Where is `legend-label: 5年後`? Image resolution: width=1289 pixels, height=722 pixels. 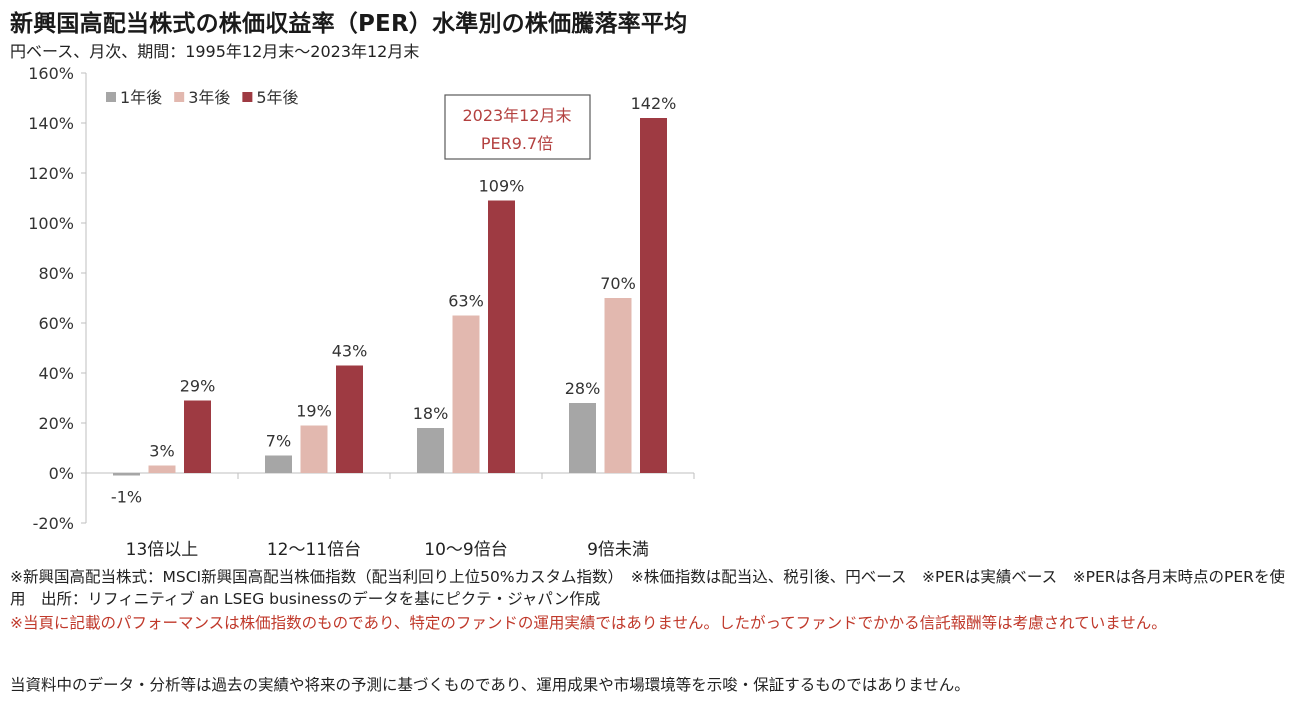
legend-label: 5年後 is located at coordinates (277, 97).